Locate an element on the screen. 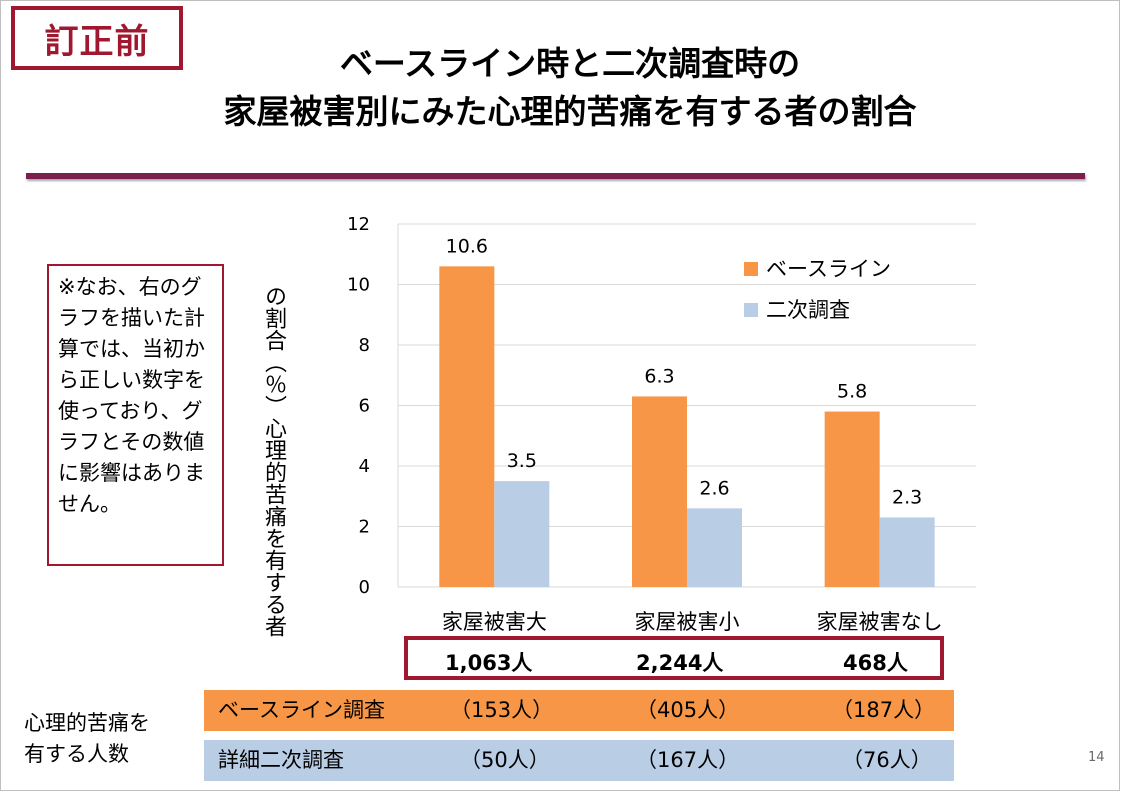 The width and height of the screenshot is (1122, 793). y-tick-label: 2 is located at coordinates (364, 527).